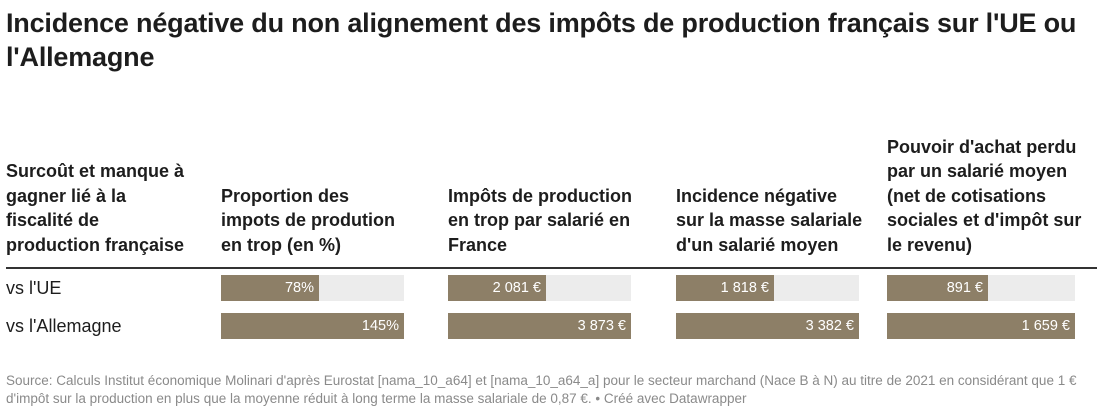 The image size is (1105, 415). I want to click on bar: 2 081 €, so click(497, 288).